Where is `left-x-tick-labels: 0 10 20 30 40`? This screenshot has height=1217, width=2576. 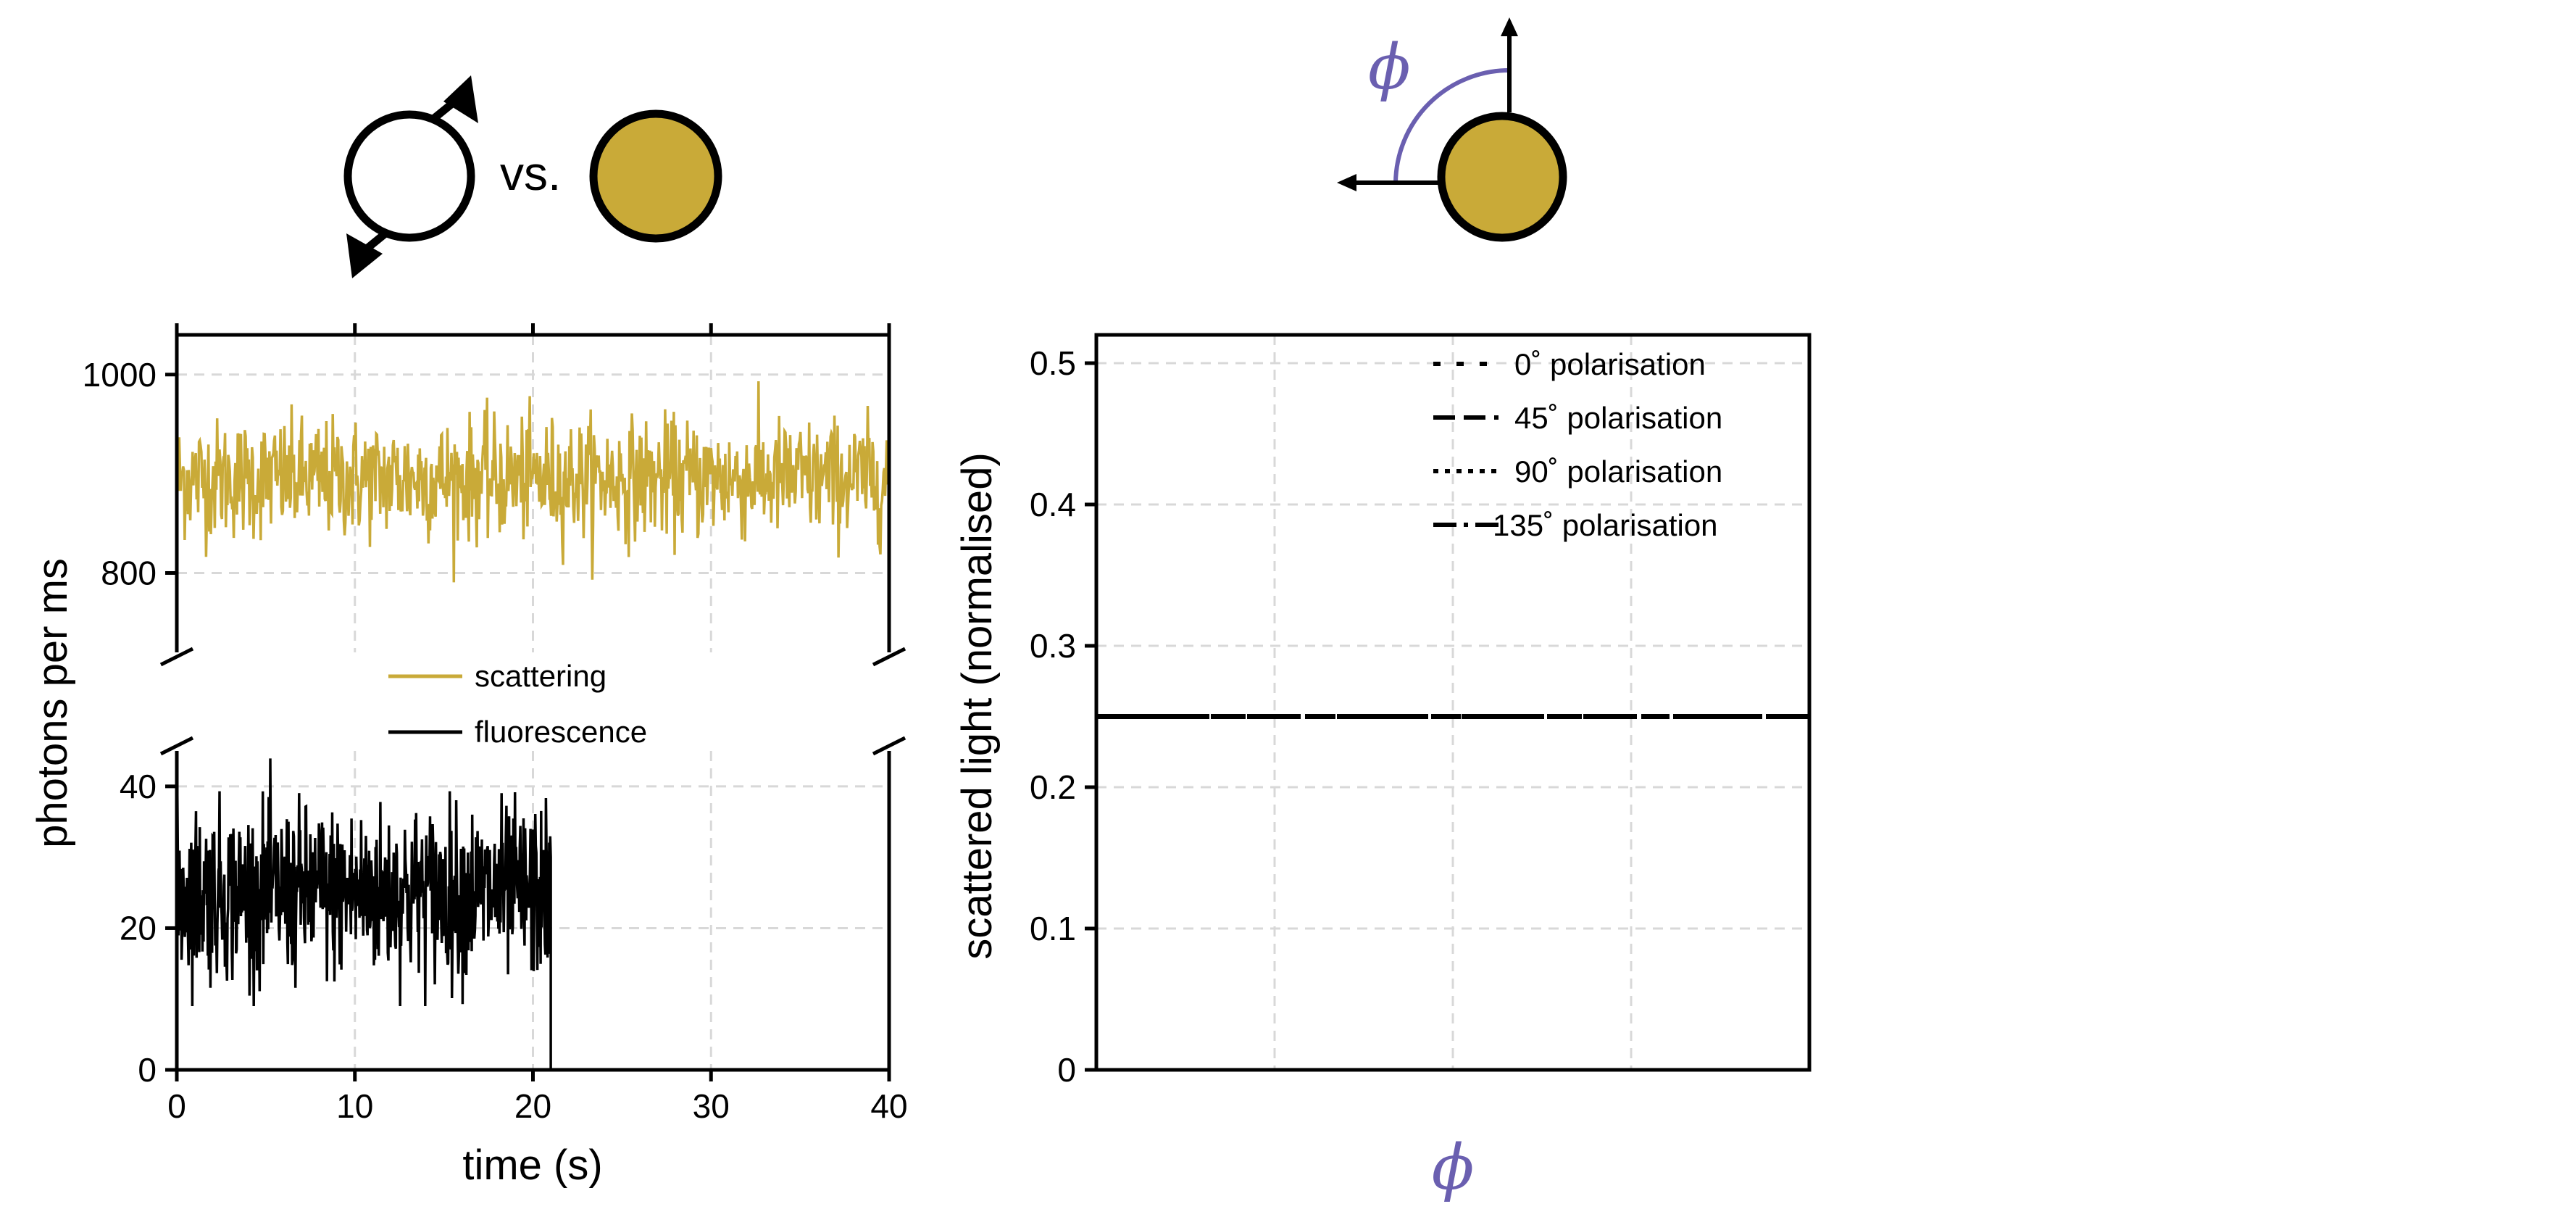 left-x-tick-labels: 0 10 20 30 40 is located at coordinates (537, 1106).